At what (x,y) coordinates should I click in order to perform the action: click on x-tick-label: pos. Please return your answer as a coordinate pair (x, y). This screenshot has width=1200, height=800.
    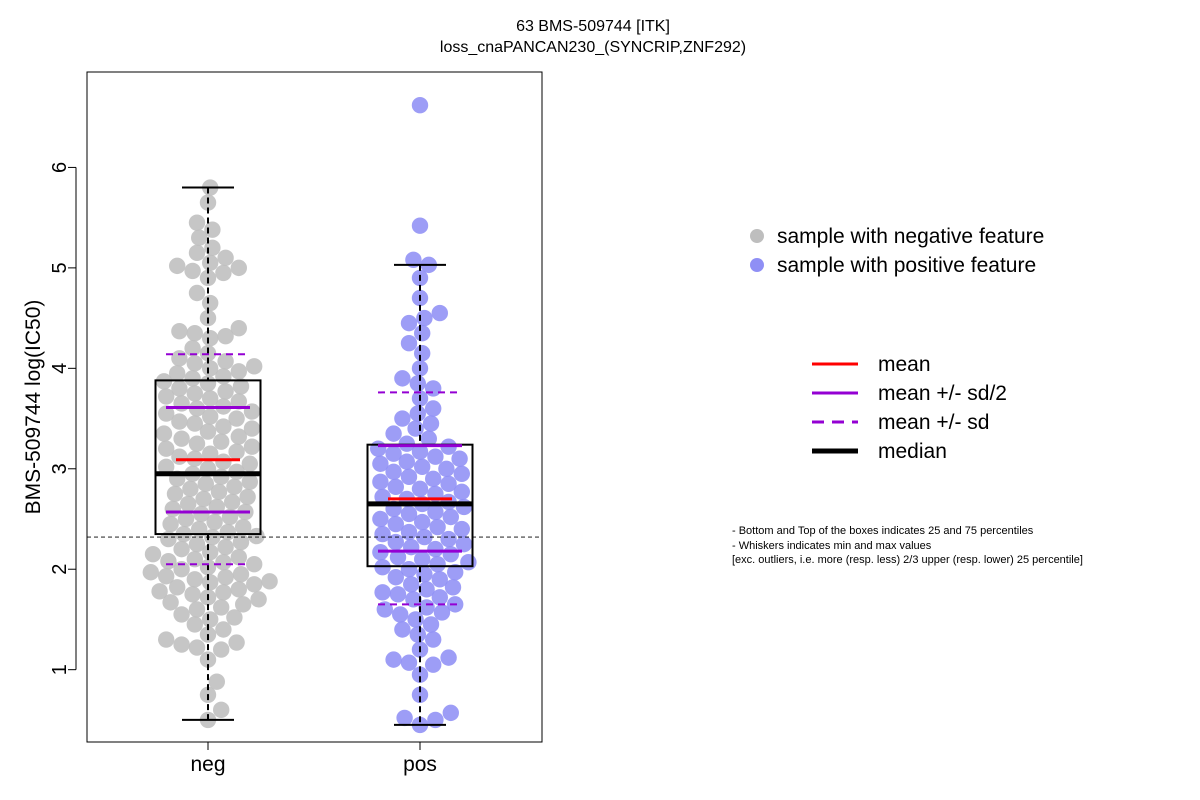
    Looking at the image, I should click on (420, 764).